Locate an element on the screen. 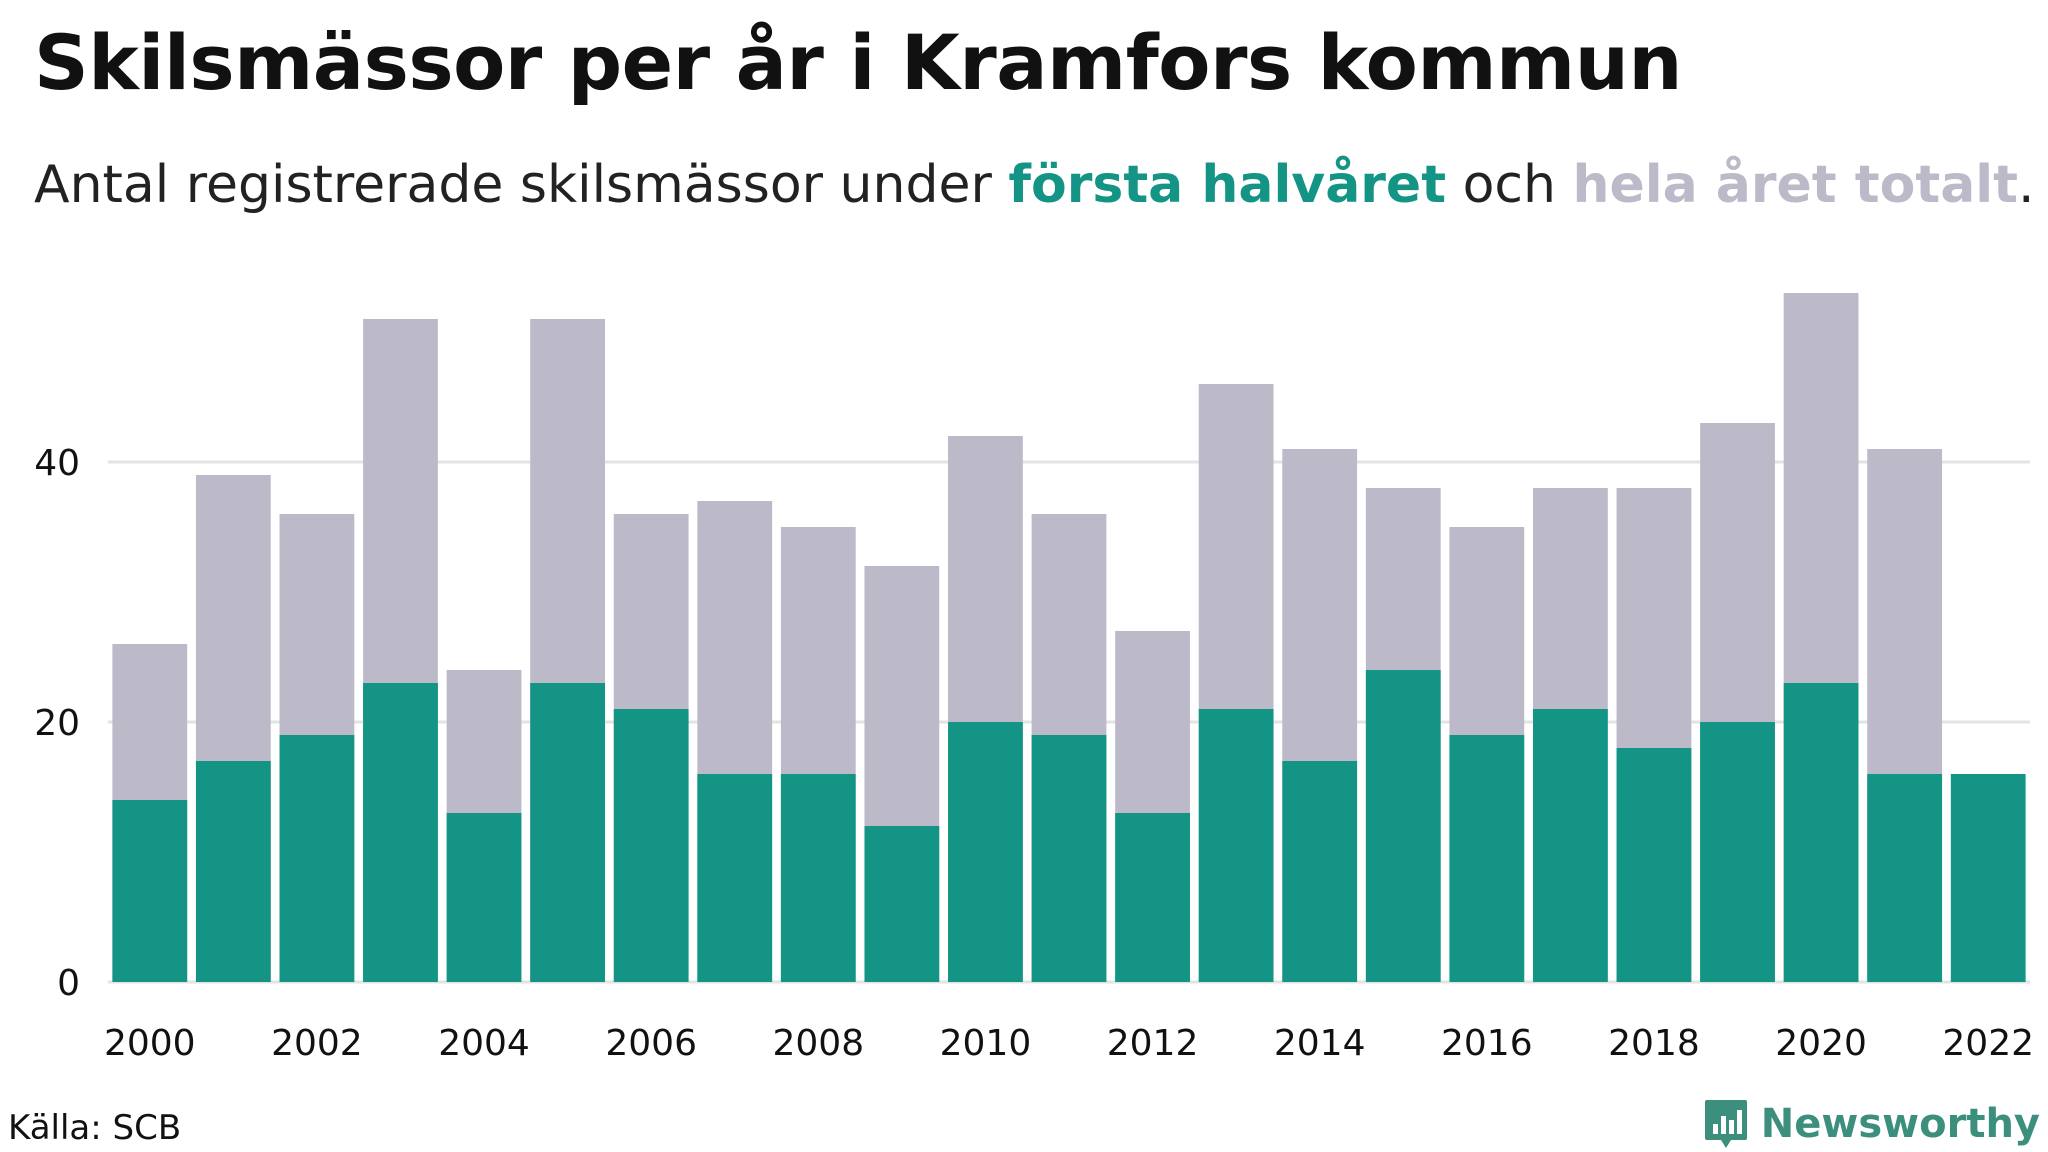  bar-first-half-2016 is located at coordinates (1487, 858).